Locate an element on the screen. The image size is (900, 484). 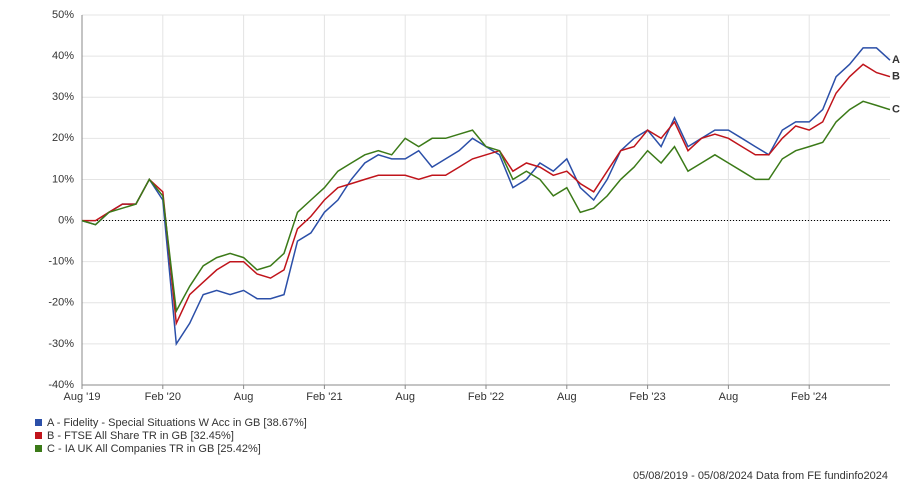
legend-label: B - FTSE All Share TR in GB [32.45%] is located at coordinates (140, 436).